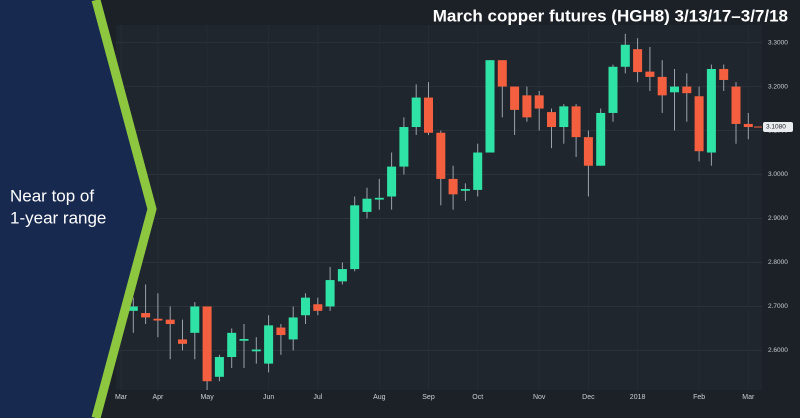 This screenshot has height=418, width=800. What do you see at coordinates (268, 397) in the screenshot?
I see `x-tick-label: Jun` at bounding box center [268, 397].